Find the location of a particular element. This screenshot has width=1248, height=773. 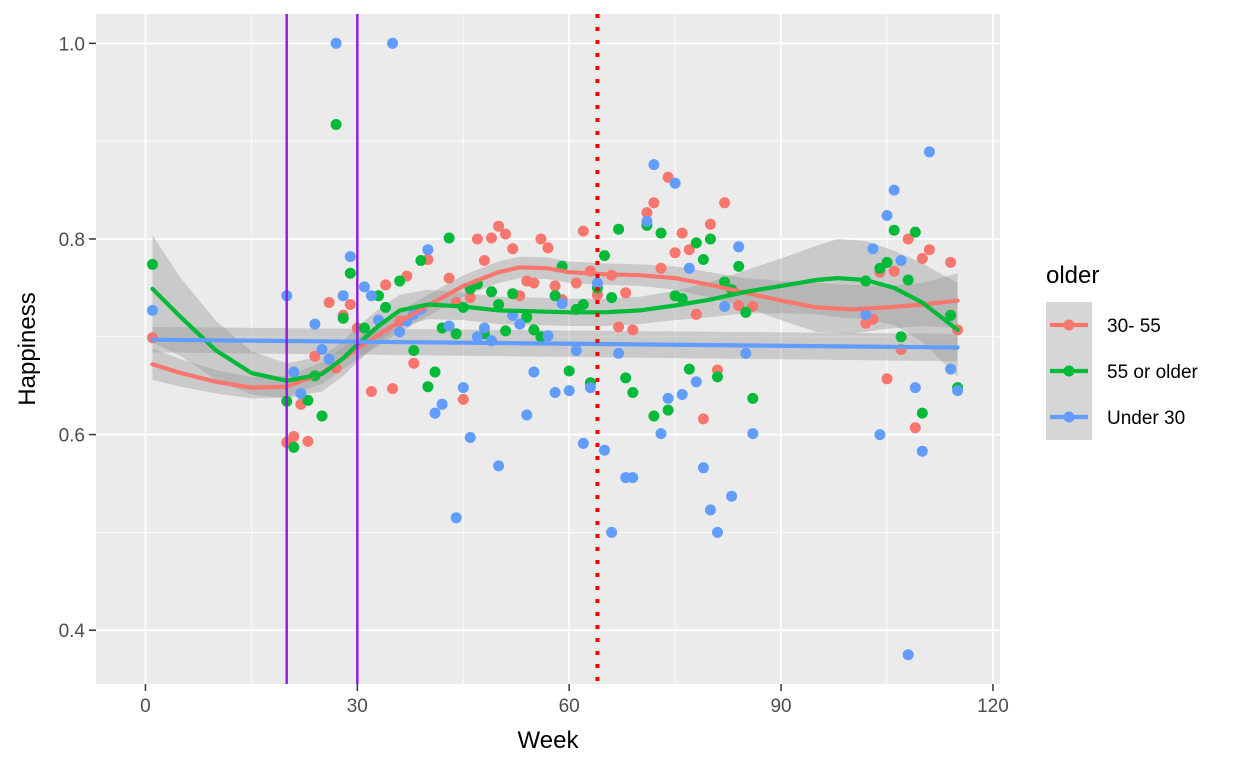

x-tick-label: 0 is located at coordinates (145, 706).